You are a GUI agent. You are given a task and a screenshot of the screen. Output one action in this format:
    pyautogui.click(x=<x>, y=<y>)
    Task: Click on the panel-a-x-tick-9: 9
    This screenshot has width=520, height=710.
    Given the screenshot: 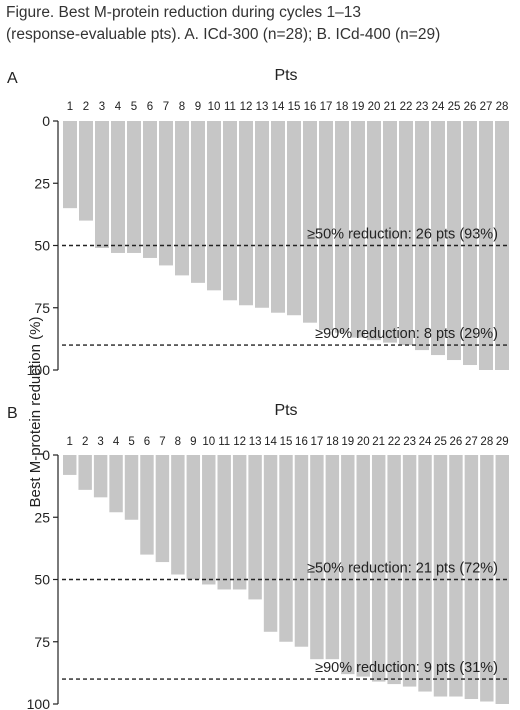 What is the action you would take?
    pyautogui.click(x=198, y=107)
    